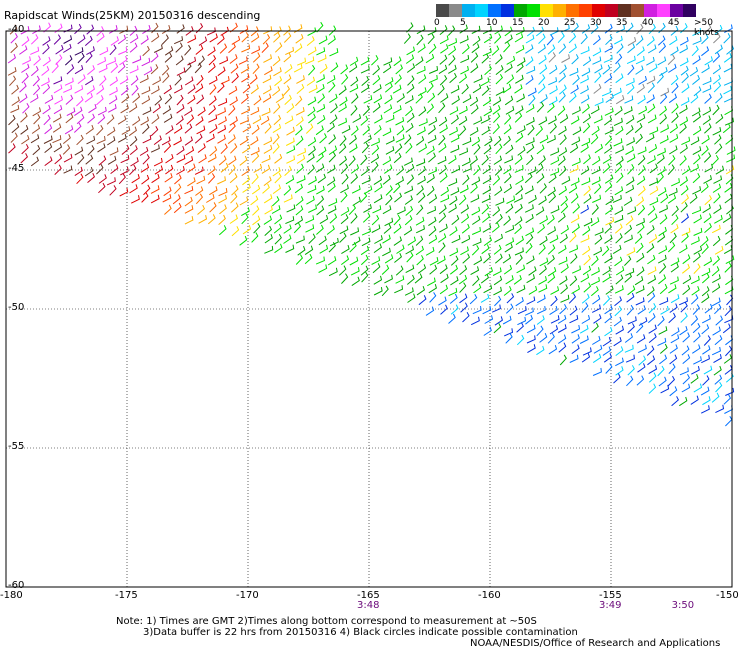 This screenshot has height=650, width=740. I want to click on legend-label: 0, so click(437, 23).